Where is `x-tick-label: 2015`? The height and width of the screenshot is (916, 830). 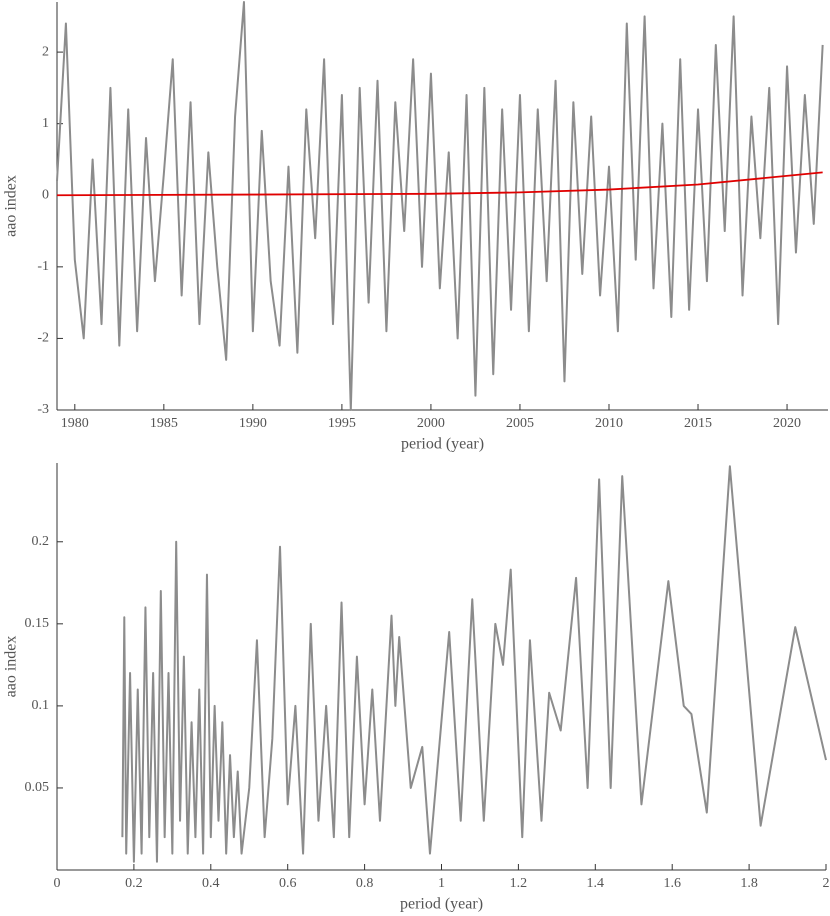
x-tick-label: 2015 is located at coordinates (698, 423).